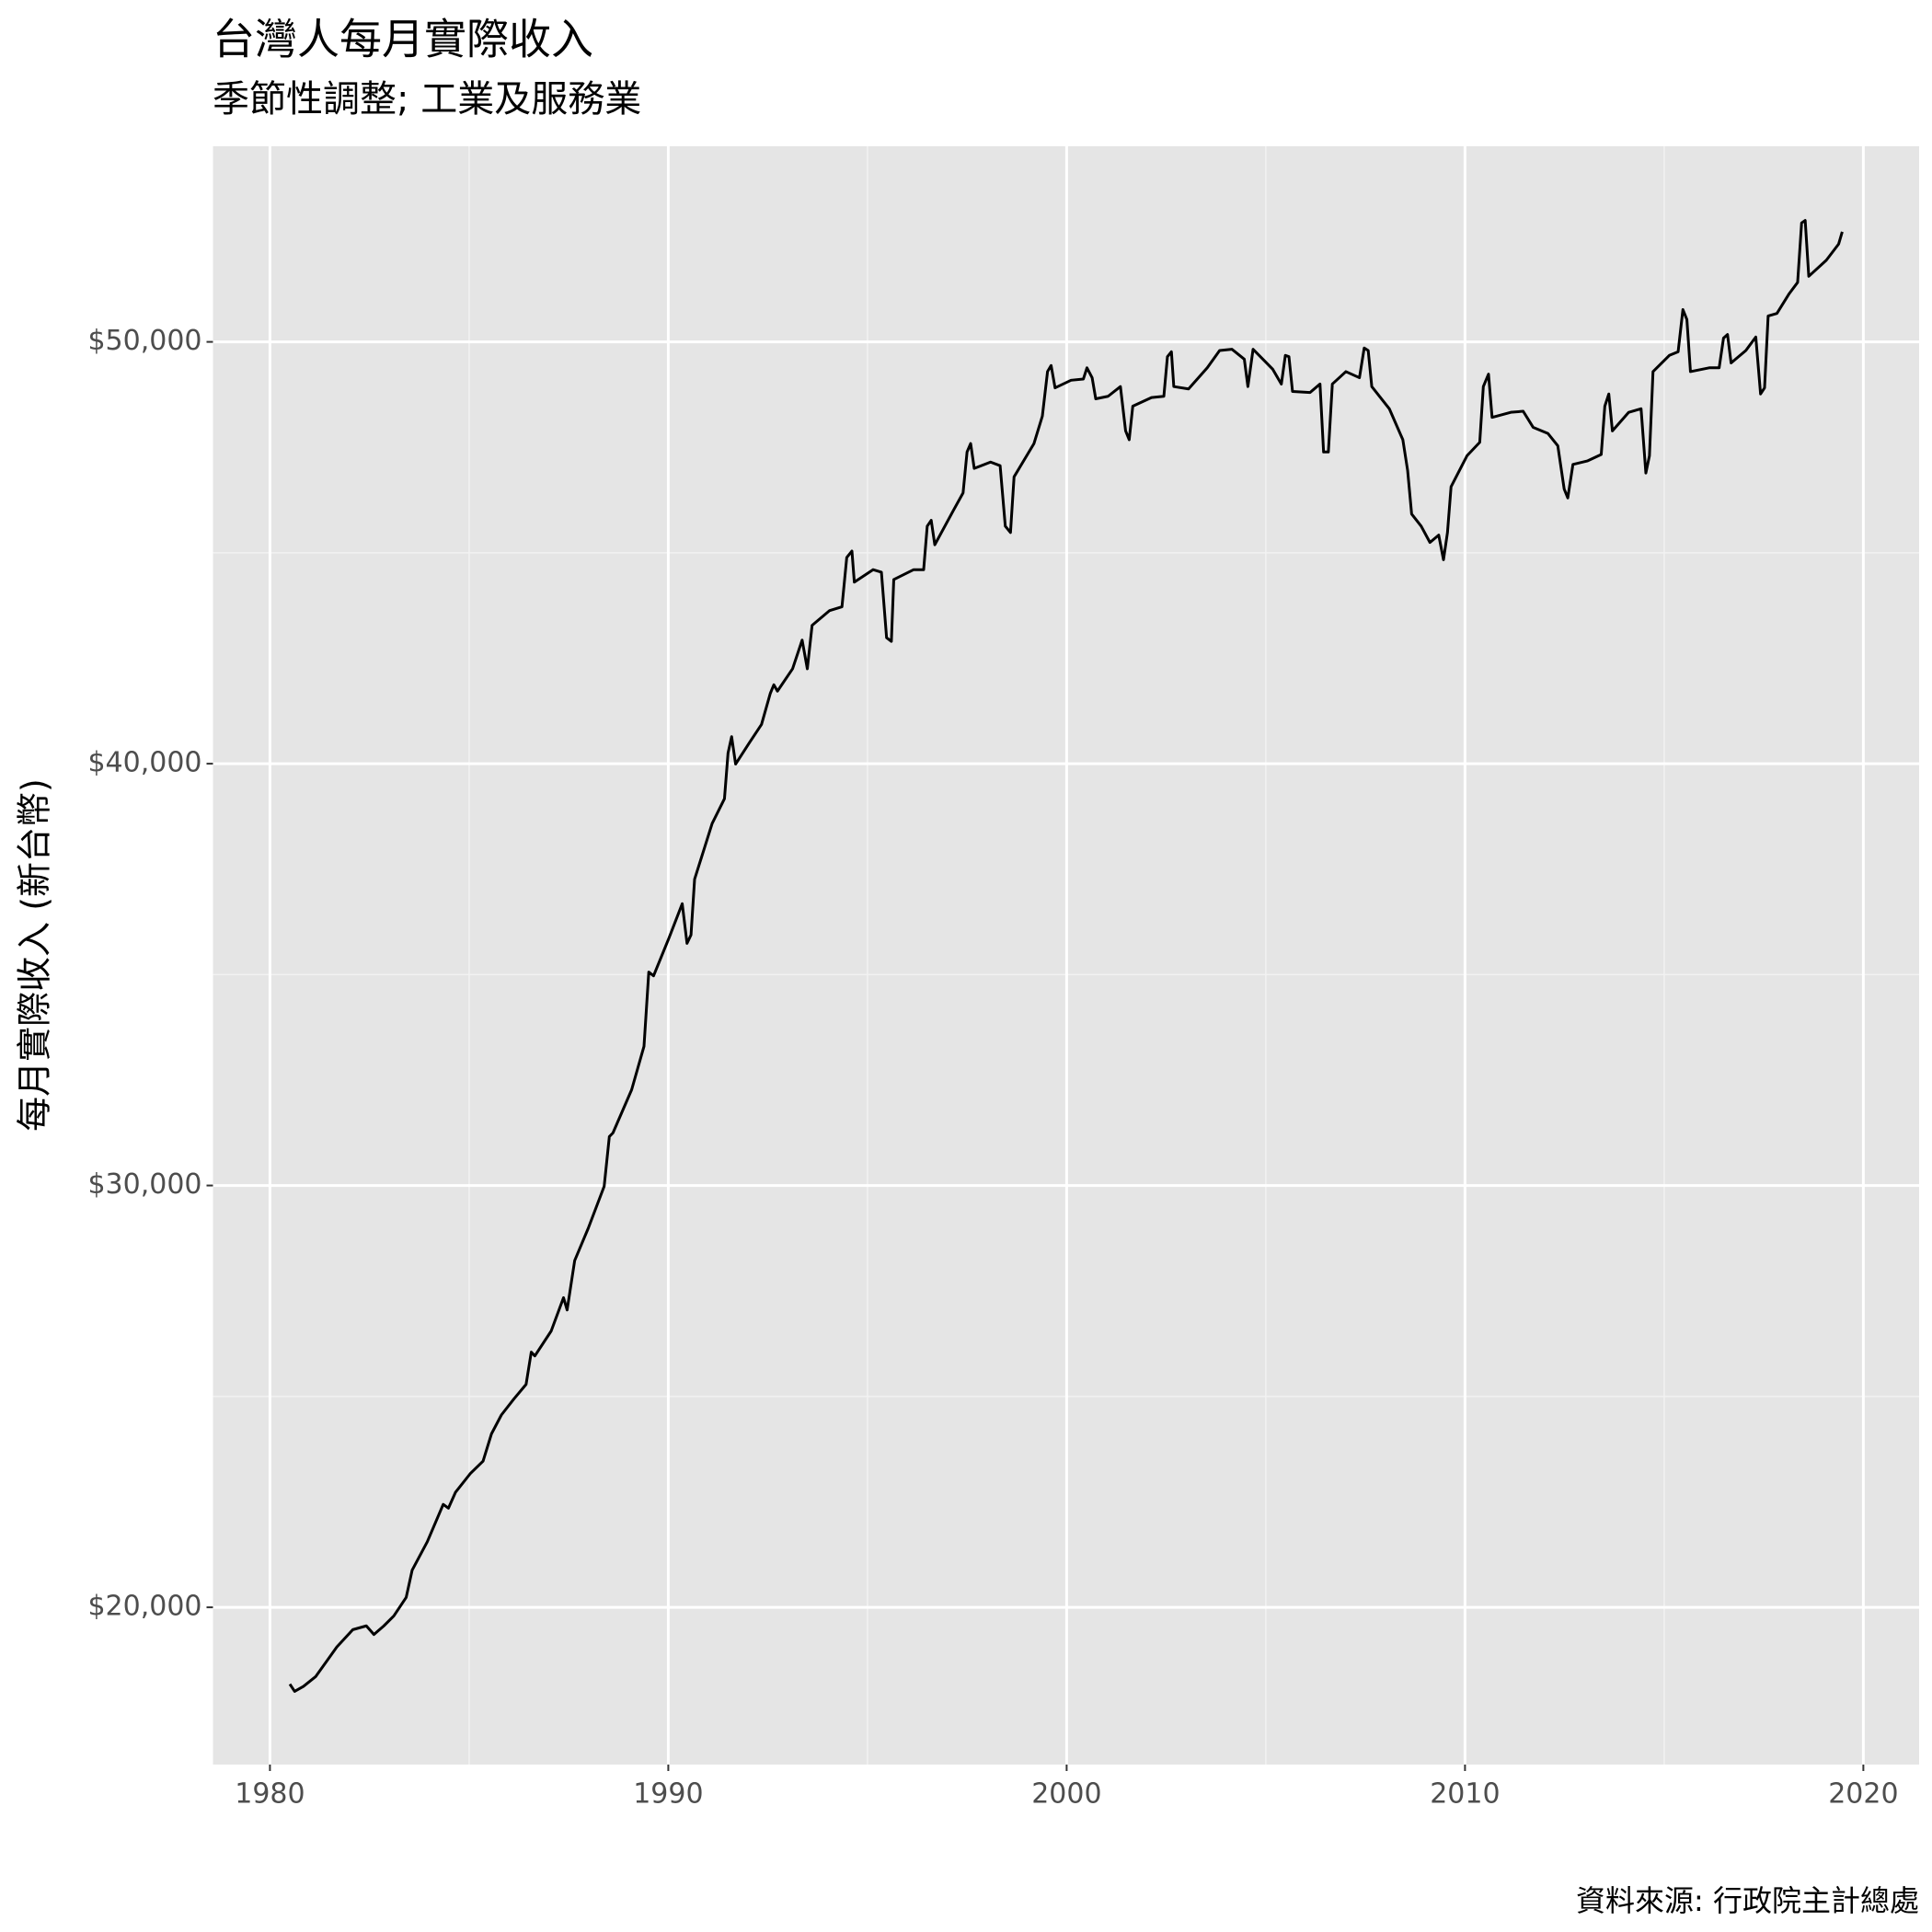 This screenshot has width=1932, height=1932. Describe the element at coordinates (668, 1794) in the screenshot. I see `x-tick-label: 1990` at that location.